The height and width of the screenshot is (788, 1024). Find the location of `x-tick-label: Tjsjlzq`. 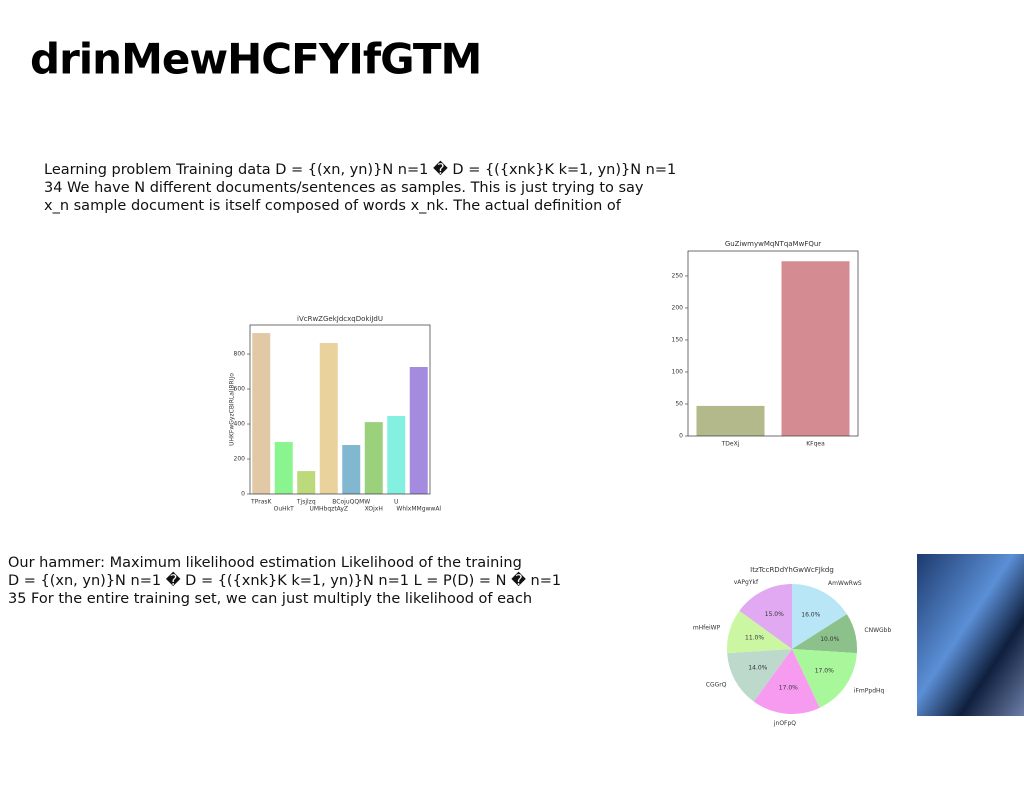

x-tick-label: Tjsjlzq is located at coordinates (306, 502).